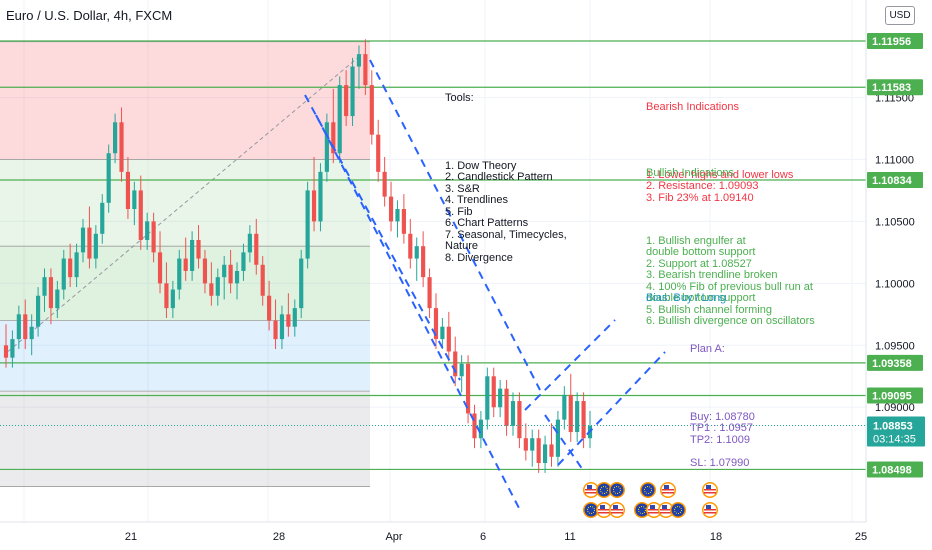  Describe the element at coordinates (707, 349) in the screenshot. I see `plan-title: Plan A:` at that location.